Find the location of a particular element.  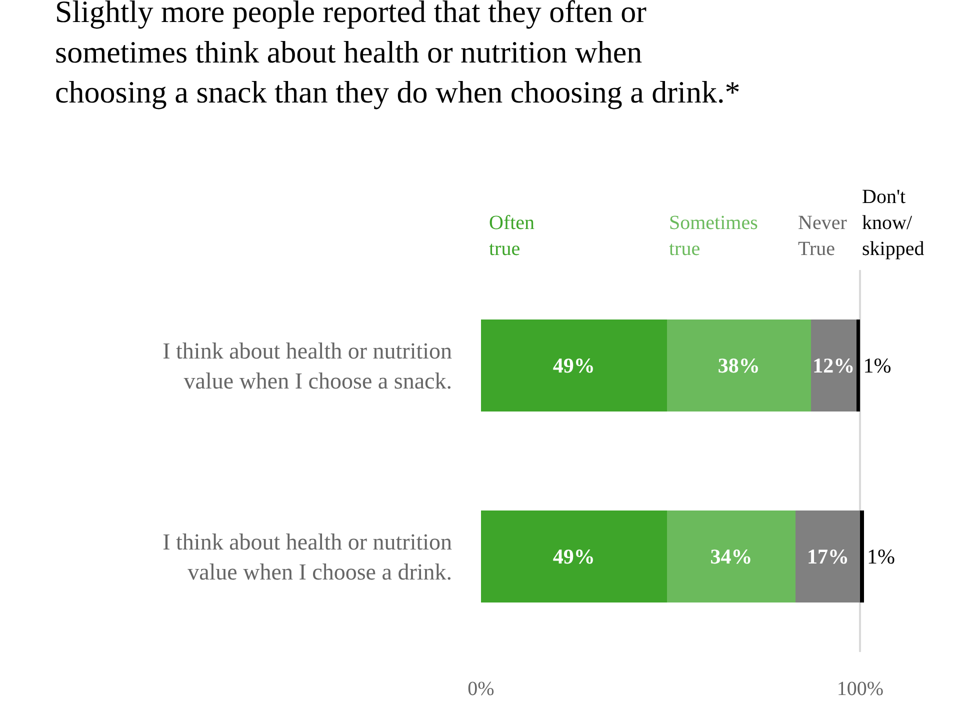

data-label: 38% is located at coordinates (739, 366).